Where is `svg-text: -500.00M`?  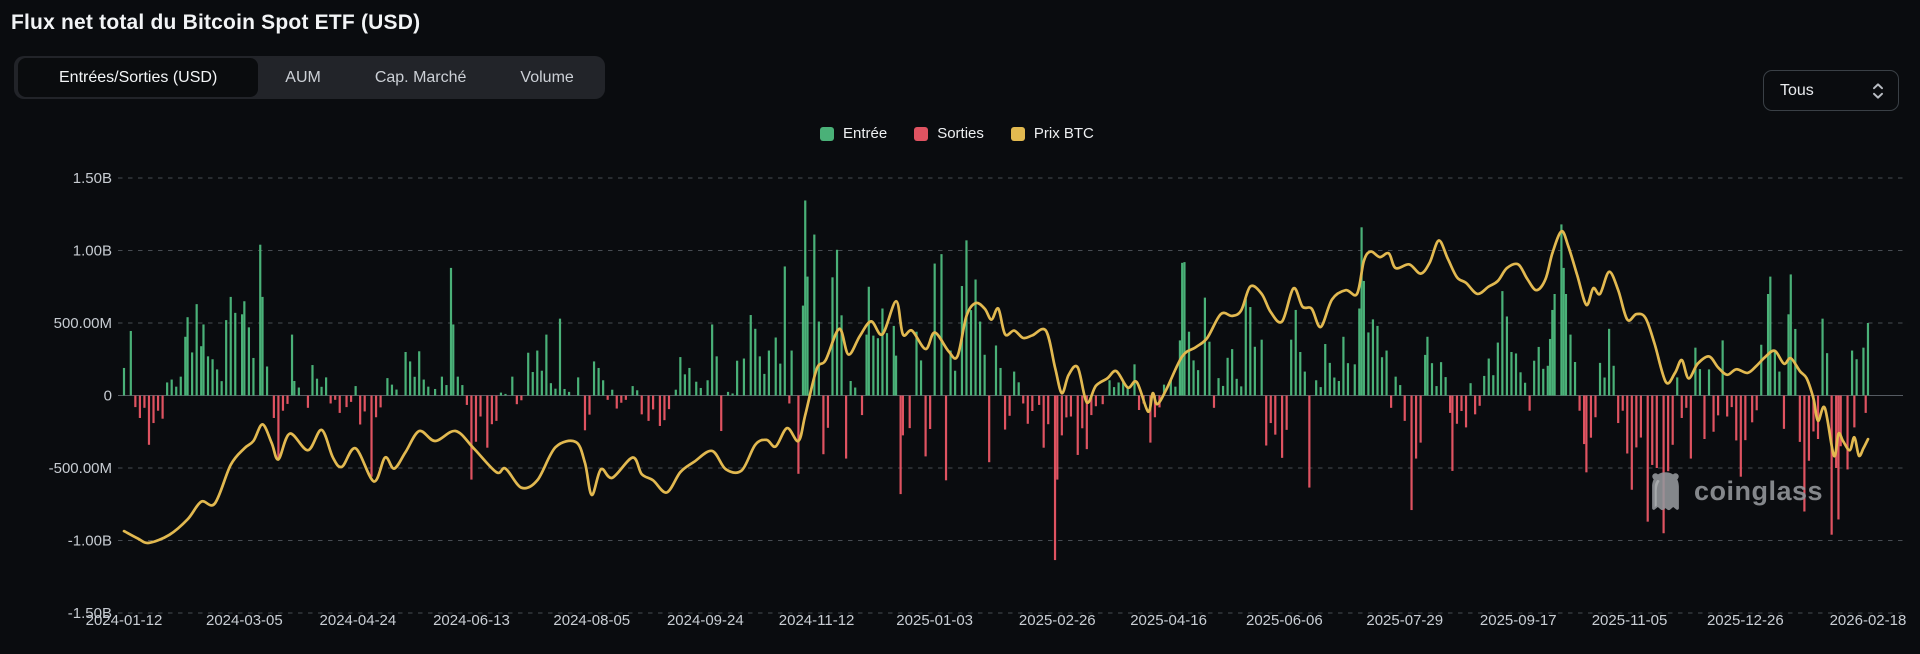 svg-text: -500.00M is located at coordinates (80, 468).